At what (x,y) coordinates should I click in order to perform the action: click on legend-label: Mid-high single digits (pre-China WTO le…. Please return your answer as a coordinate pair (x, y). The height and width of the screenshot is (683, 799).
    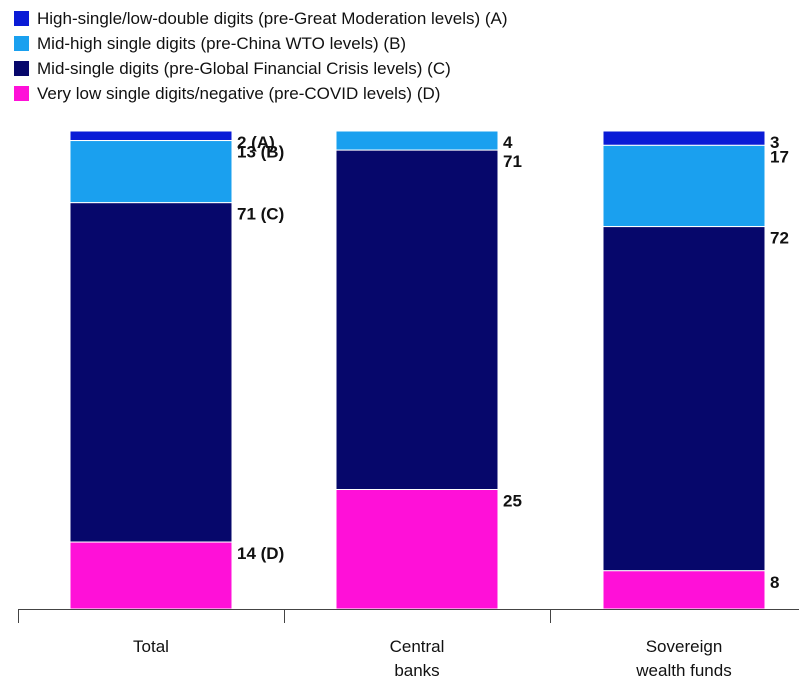
    Looking at the image, I should click on (222, 43).